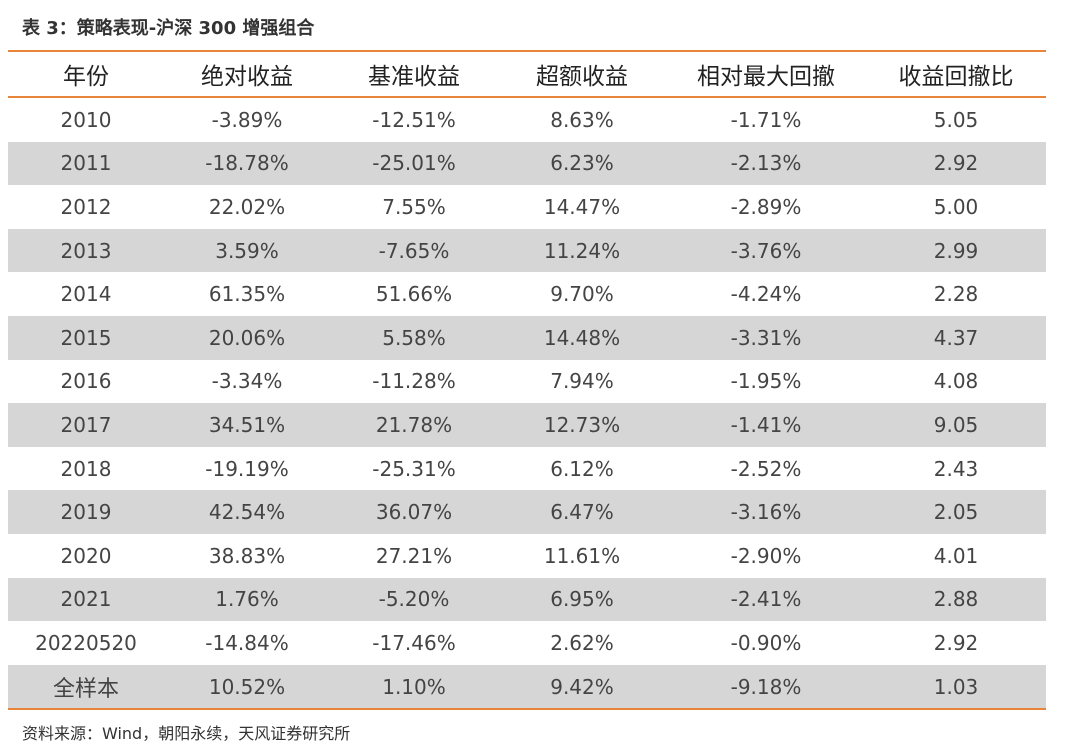 Image resolution: width=1080 pixels, height=754 pixels. Describe the element at coordinates (582, 337) in the screenshot. I see `cell-excess-return: 14.48%` at that location.